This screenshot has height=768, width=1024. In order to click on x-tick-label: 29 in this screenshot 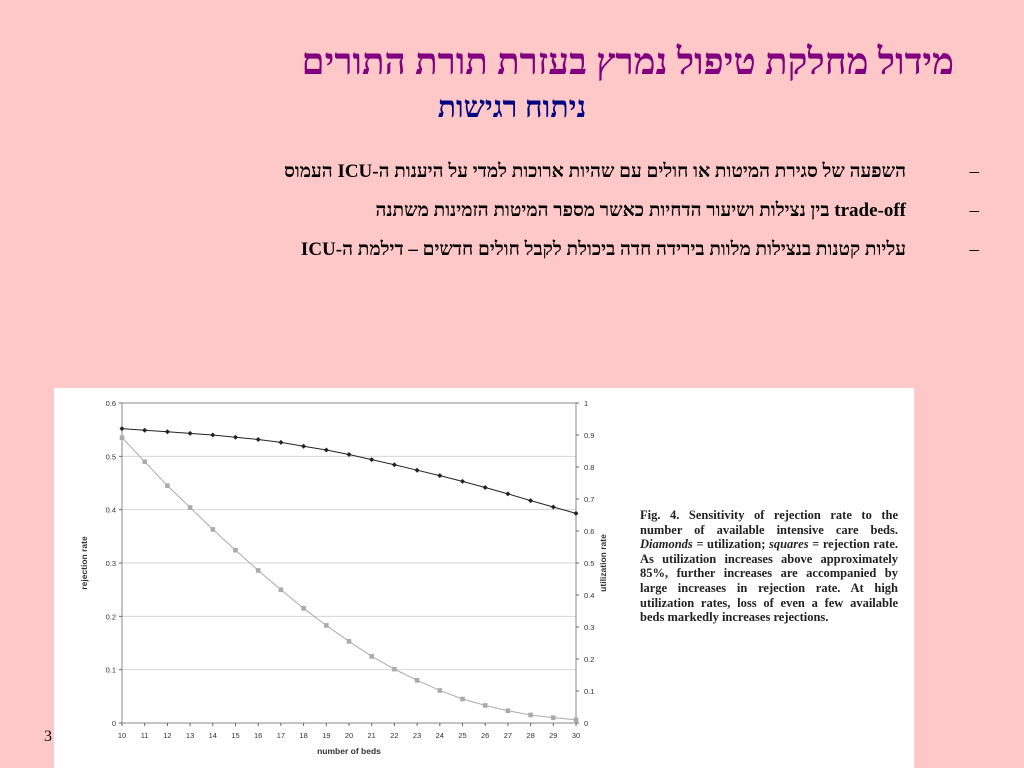, I will do `click(553, 735)`.